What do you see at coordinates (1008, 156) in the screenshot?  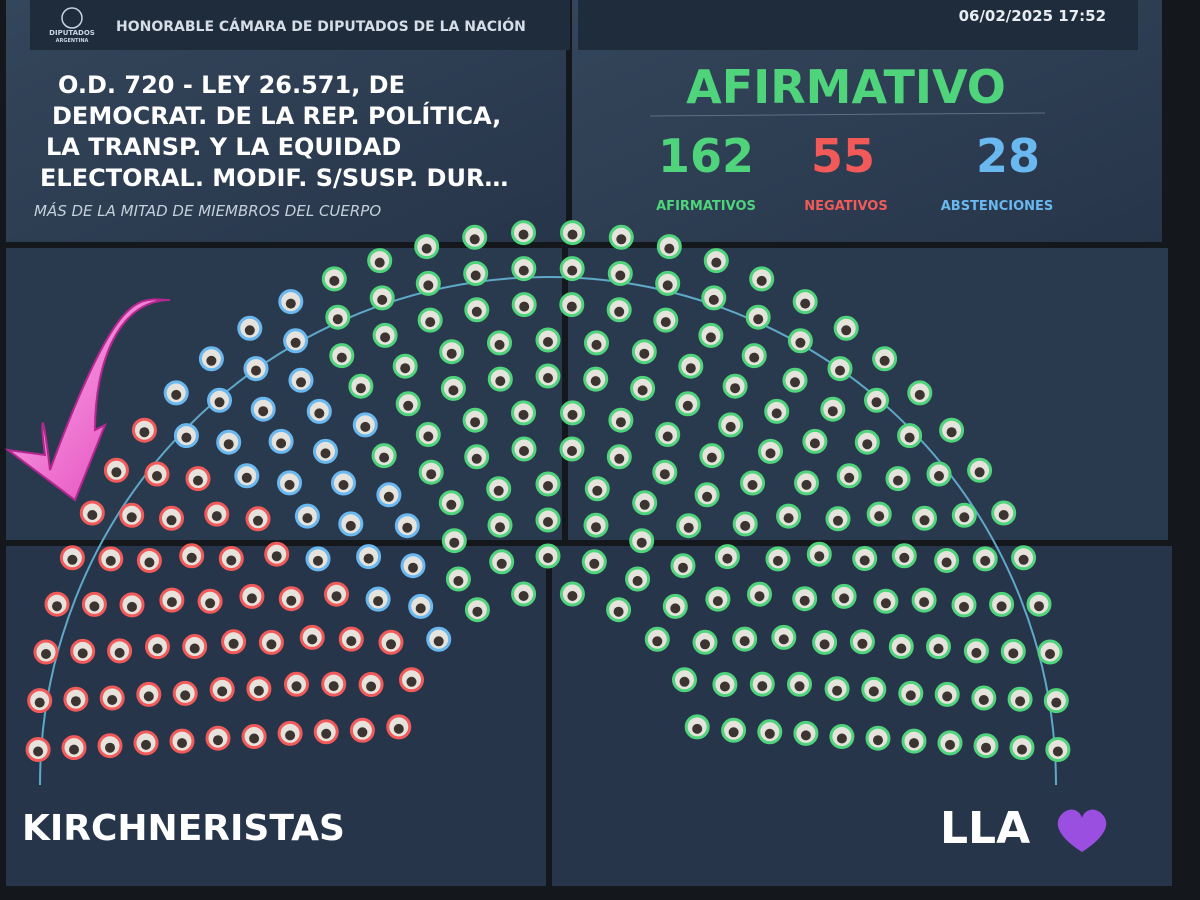 I see `count-value: 28` at bounding box center [1008, 156].